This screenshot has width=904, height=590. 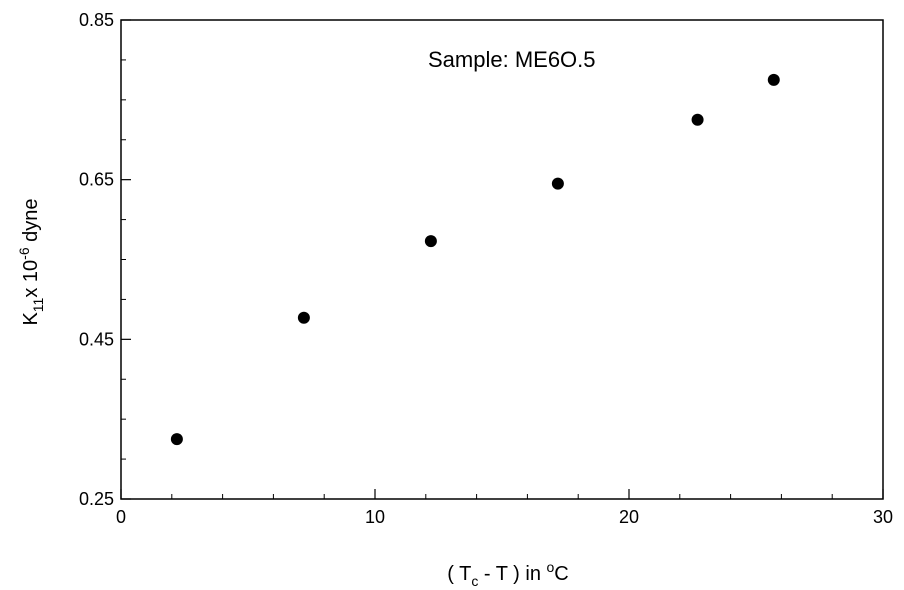 What do you see at coordinates (96, 20) in the screenshot?
I see `y-tick-label: 0.85` at bounding box center [96, 20].